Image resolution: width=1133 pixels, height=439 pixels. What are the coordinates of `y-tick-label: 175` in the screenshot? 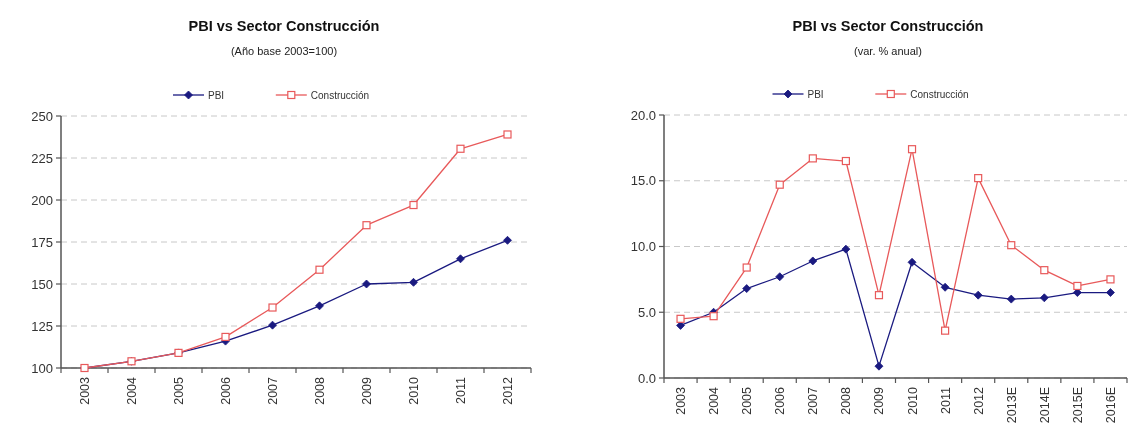 It's located at (42, 242).